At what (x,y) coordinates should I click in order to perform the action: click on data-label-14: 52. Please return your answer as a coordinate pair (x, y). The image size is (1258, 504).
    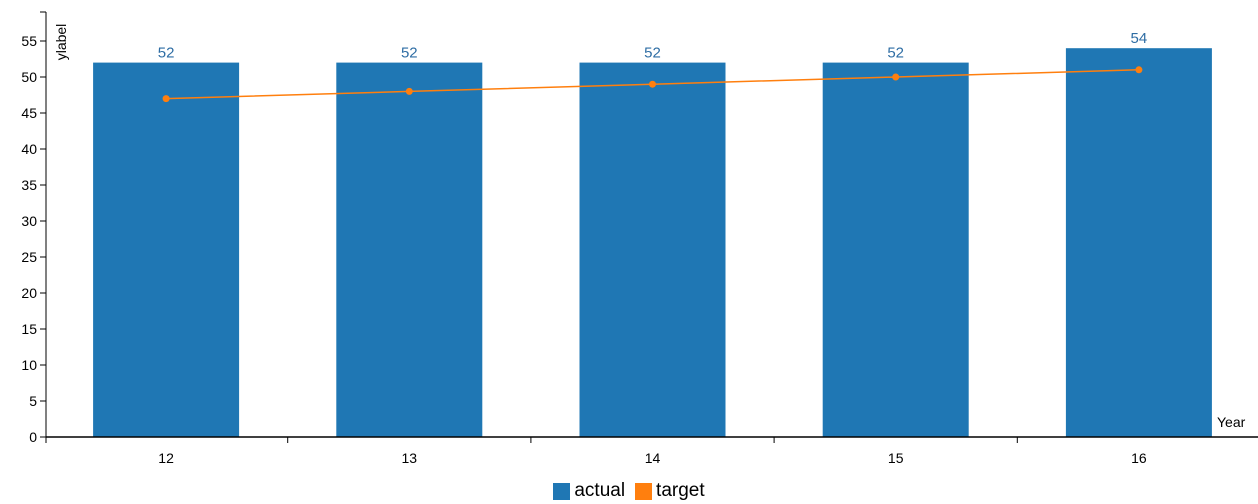
    Looking at the image, I should click on (652, 53).